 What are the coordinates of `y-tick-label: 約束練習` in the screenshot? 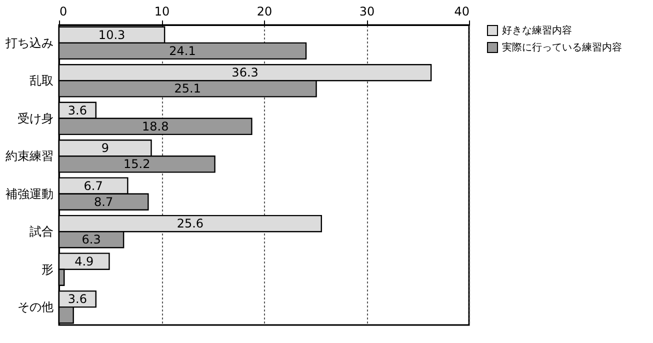 It's located at (30, 156).